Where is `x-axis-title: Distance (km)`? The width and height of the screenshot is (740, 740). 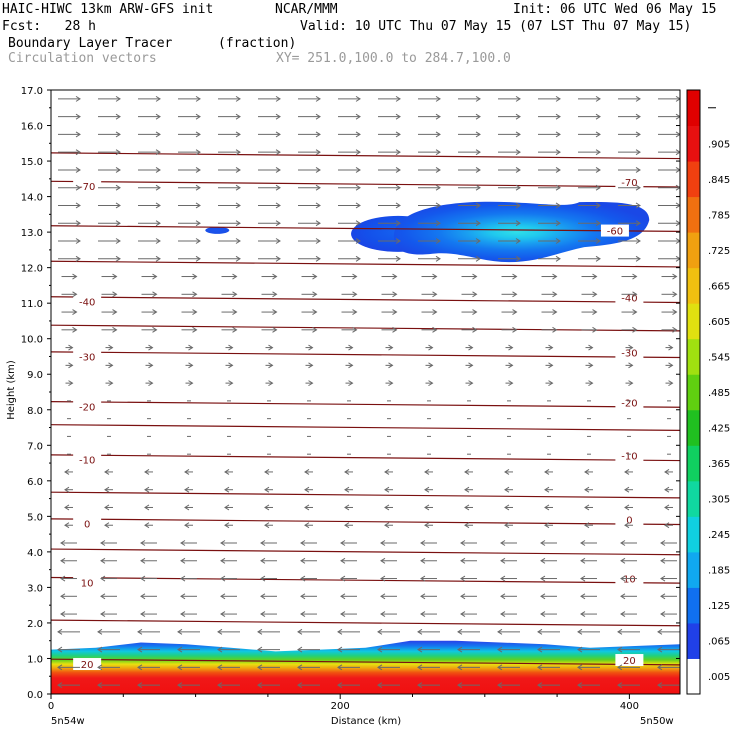 x-axis-title: Distance (km) is located at coordinates (366, 721).